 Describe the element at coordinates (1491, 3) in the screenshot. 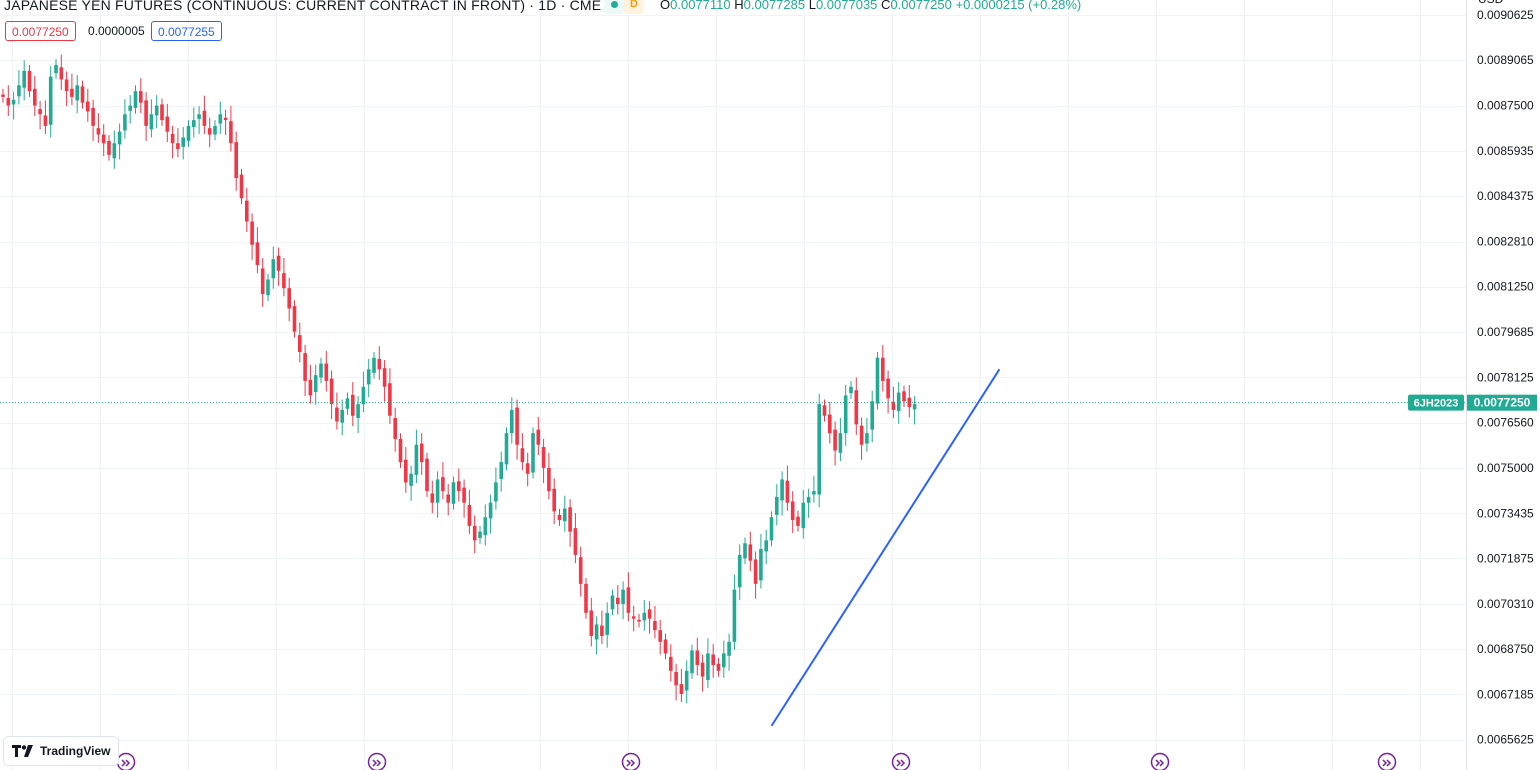

I see `currency-label: USD` at that location.